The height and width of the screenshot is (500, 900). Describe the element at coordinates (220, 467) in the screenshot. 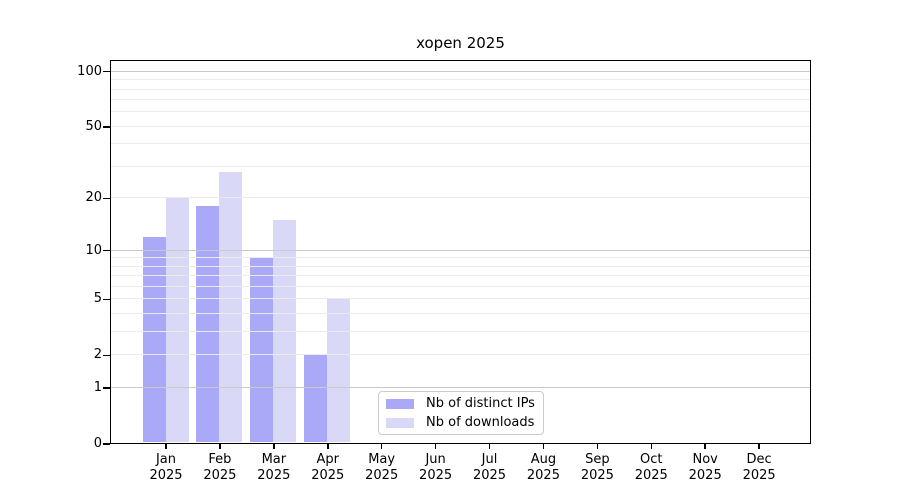

I see `x-tick-label-feb: Feb 2025` at that location.